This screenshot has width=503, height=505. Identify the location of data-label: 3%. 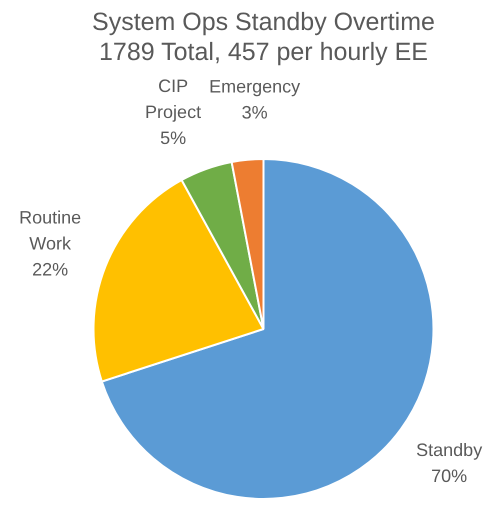
(255, 112).